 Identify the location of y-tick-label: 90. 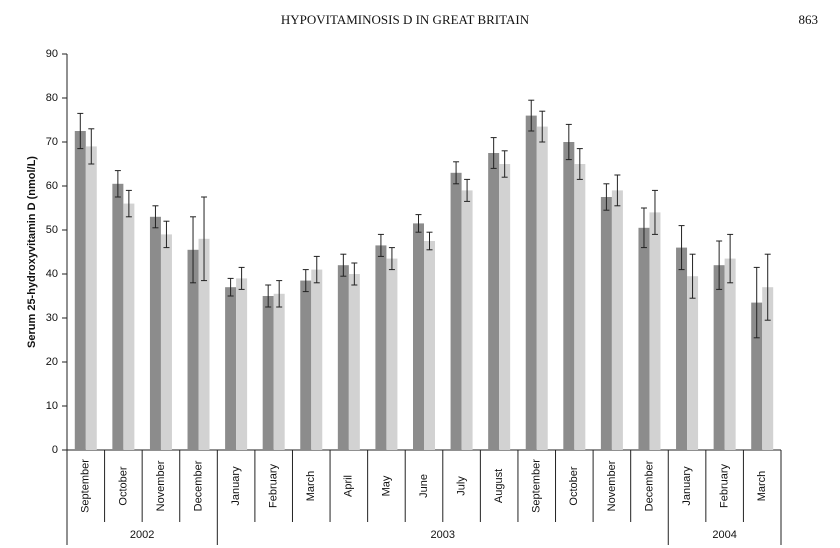
(52, 54).